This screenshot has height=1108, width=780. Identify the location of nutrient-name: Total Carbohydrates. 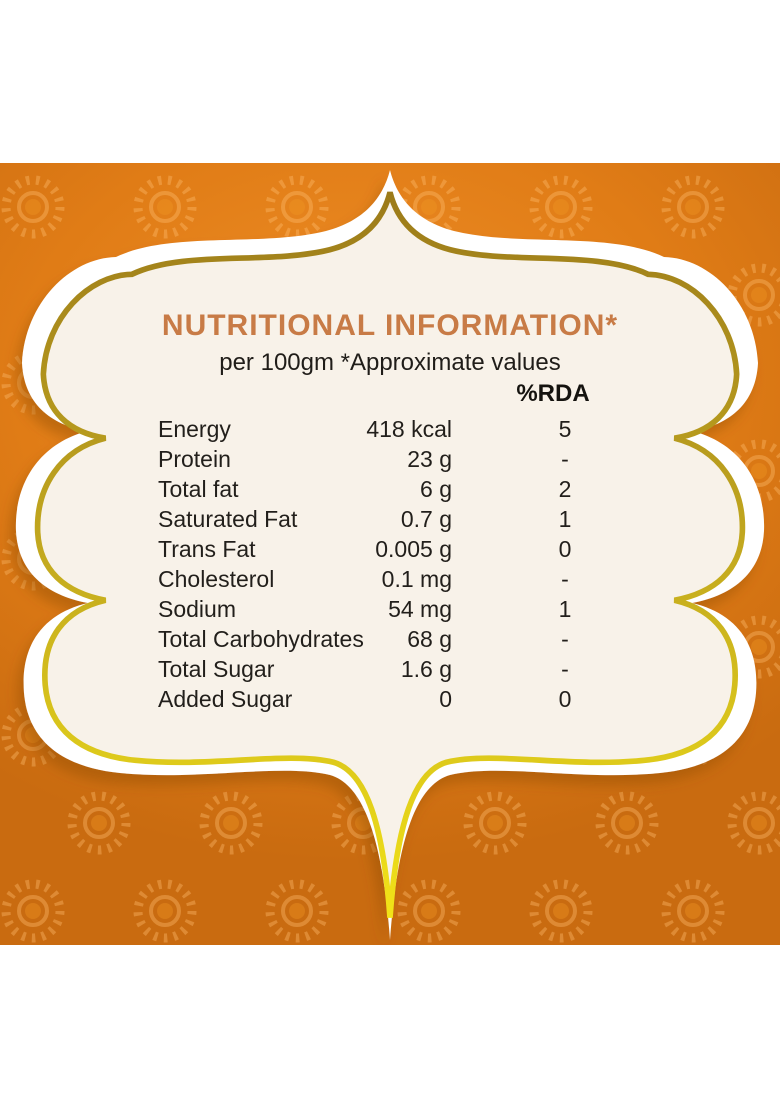
(261, 639).